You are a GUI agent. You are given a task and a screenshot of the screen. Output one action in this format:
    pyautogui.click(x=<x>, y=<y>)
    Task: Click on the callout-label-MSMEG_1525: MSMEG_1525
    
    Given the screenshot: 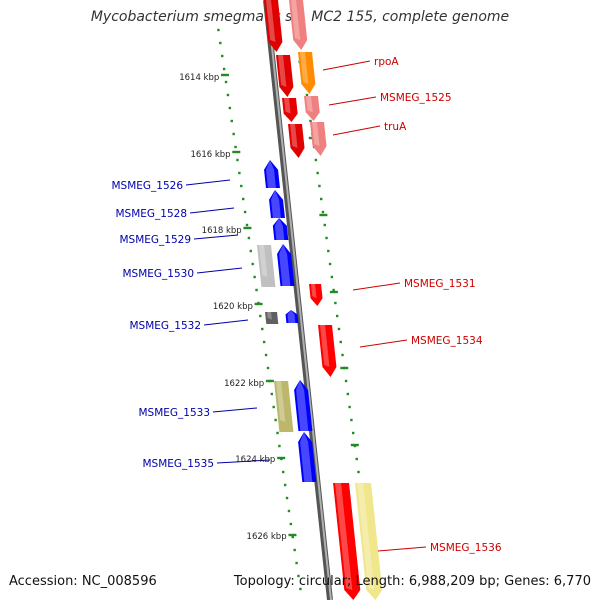 What is the action you would take?
    pyautogui.click(x=416, y=98)
    